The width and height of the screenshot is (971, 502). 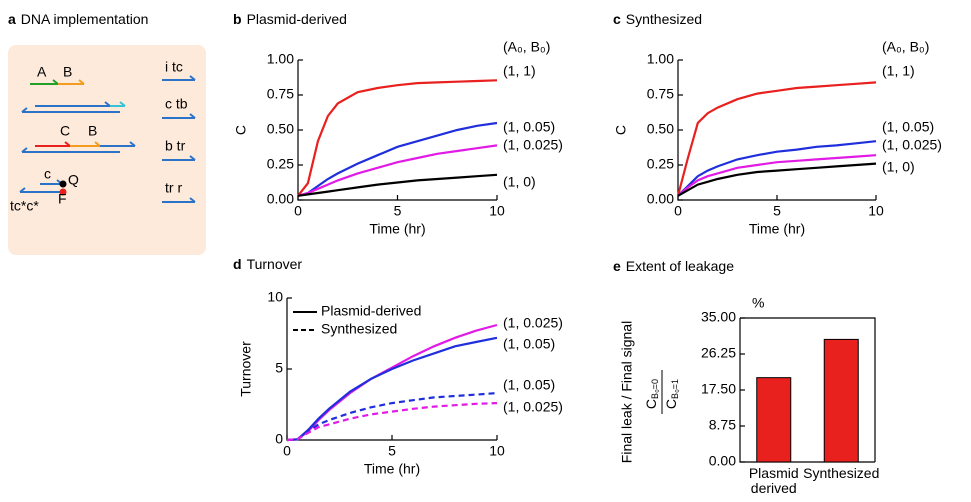 What do you see at coordinates (297, 19) in the screenshot?
I see `panel-title: Plasmid-derived` at bounding box center [297, 19].